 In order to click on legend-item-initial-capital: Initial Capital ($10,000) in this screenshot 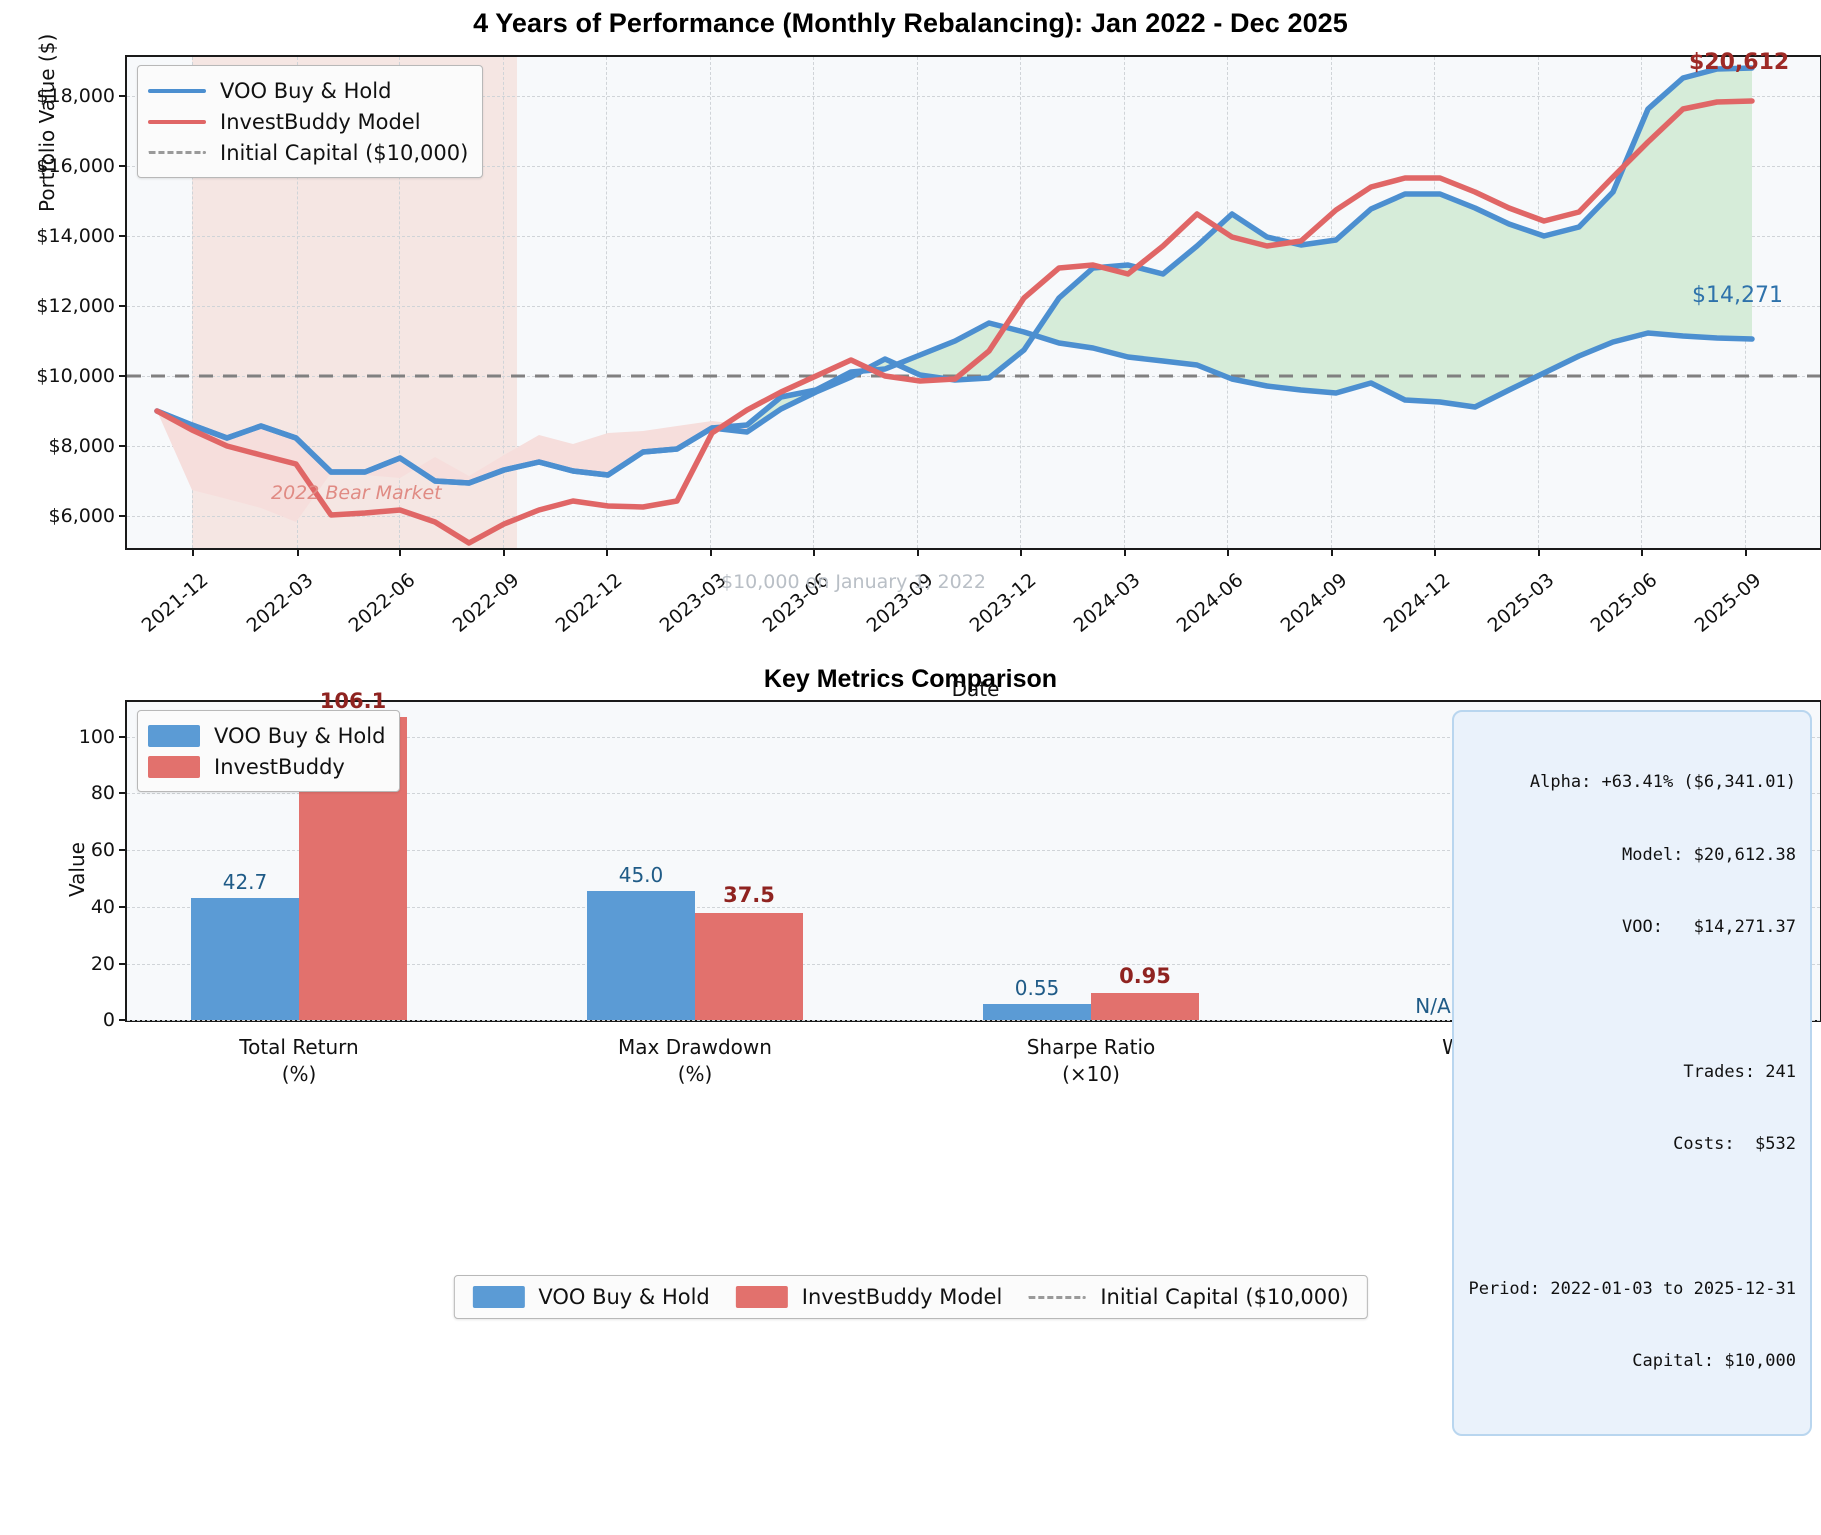, I will do `click(308, 152)`.